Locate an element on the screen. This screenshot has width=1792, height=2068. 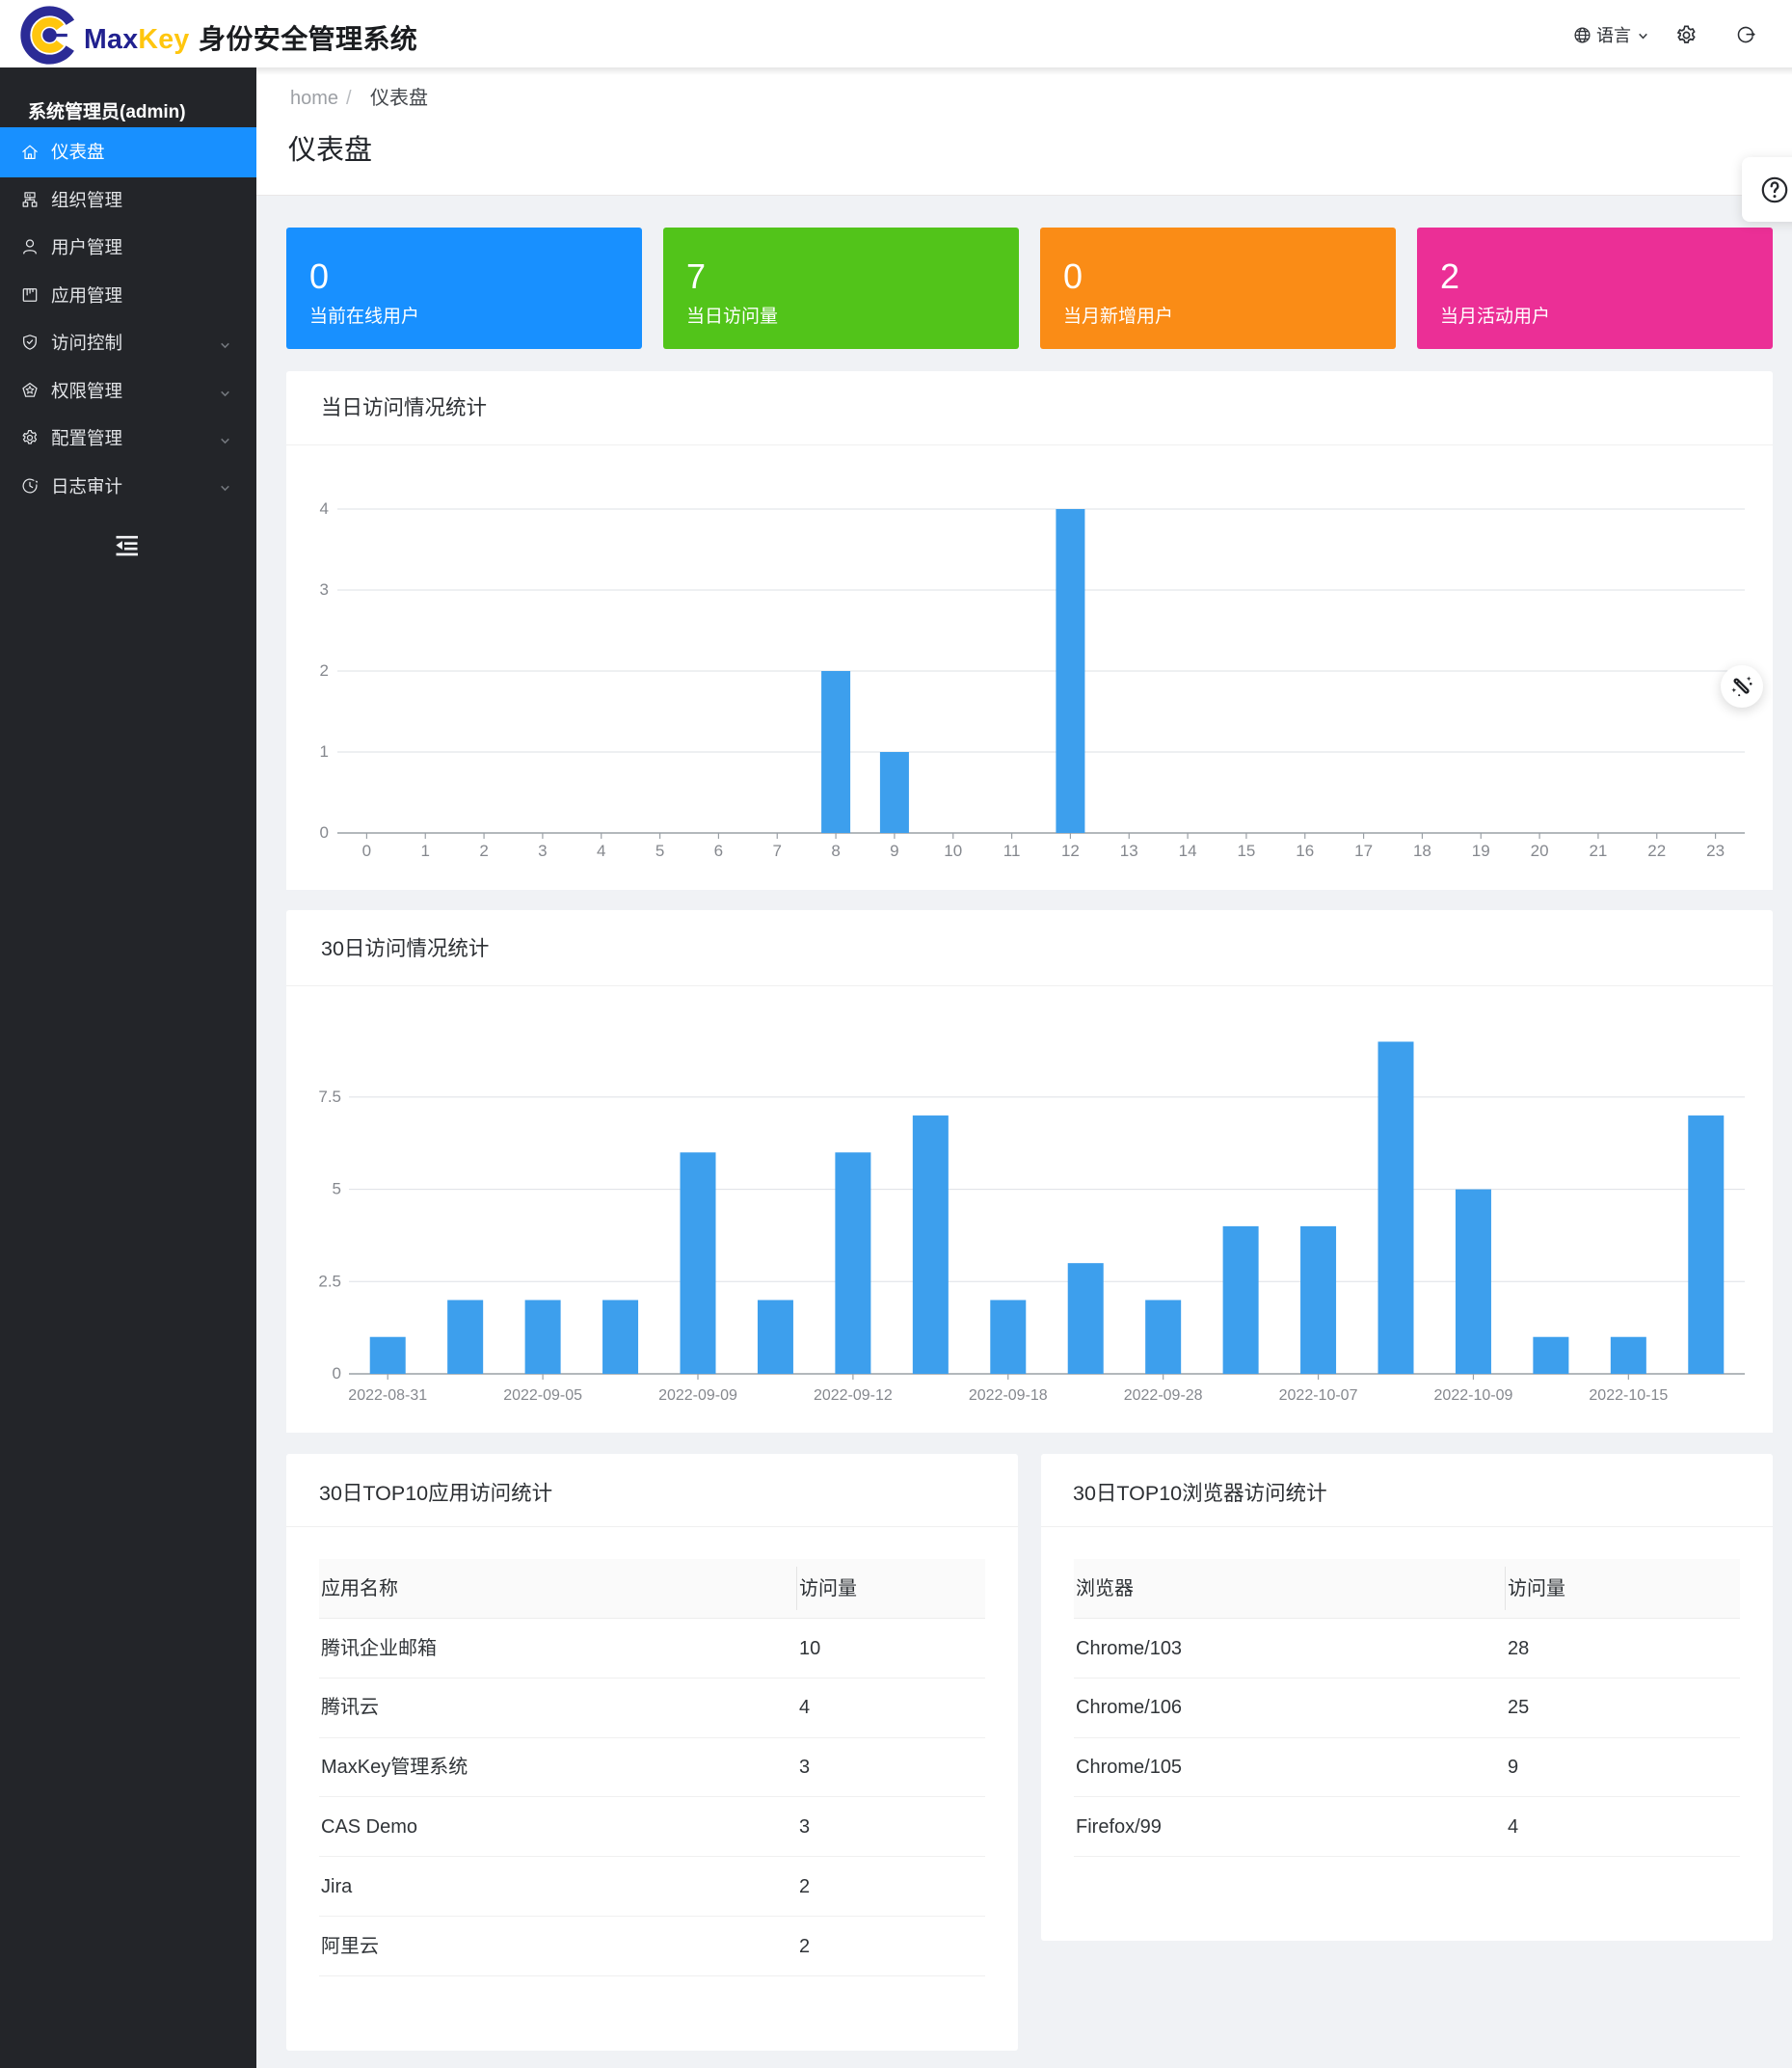
svg-text: 12 is located at coordinates (1070, 851).